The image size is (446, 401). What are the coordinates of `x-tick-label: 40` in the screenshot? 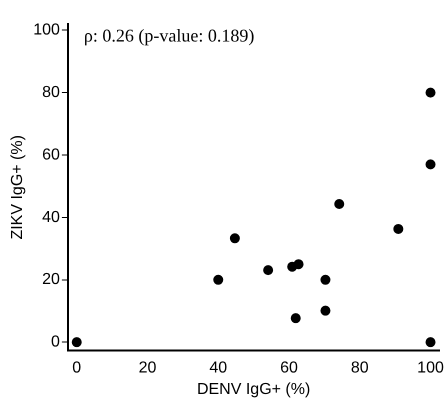 It's located at (218, 368).